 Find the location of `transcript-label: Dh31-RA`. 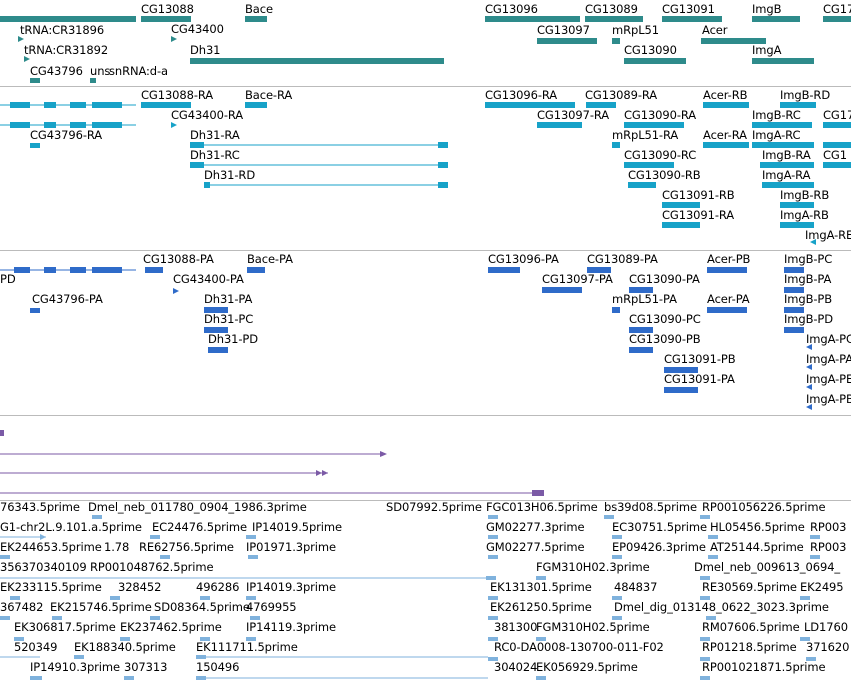

transcript-label: Dh31-RA is located at coordinates (215, 135).